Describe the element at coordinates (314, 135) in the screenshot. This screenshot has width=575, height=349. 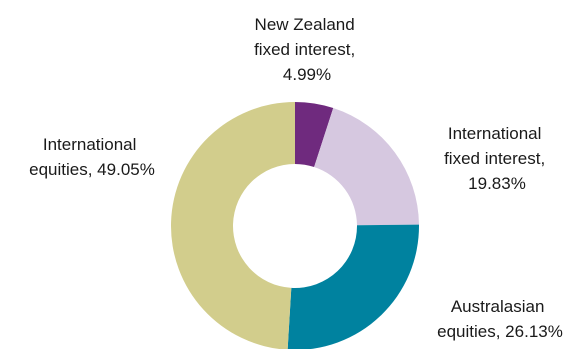
I see `donut-slice-new-zealand-fixed-interest` at that location.